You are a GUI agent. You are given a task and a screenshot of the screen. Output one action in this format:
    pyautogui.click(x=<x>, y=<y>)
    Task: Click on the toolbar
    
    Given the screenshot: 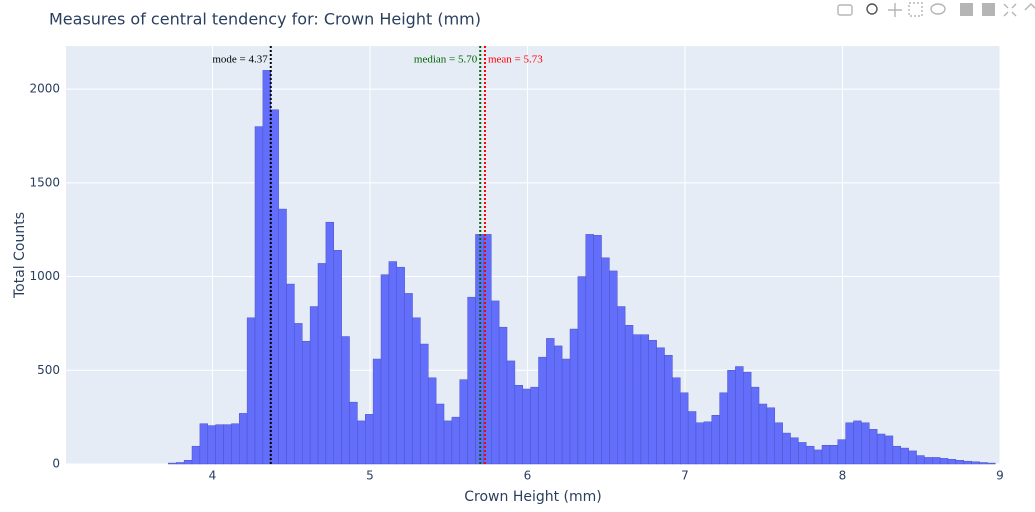 What is the action you would take?
    pyautogui.click(x=936, y=9)
    